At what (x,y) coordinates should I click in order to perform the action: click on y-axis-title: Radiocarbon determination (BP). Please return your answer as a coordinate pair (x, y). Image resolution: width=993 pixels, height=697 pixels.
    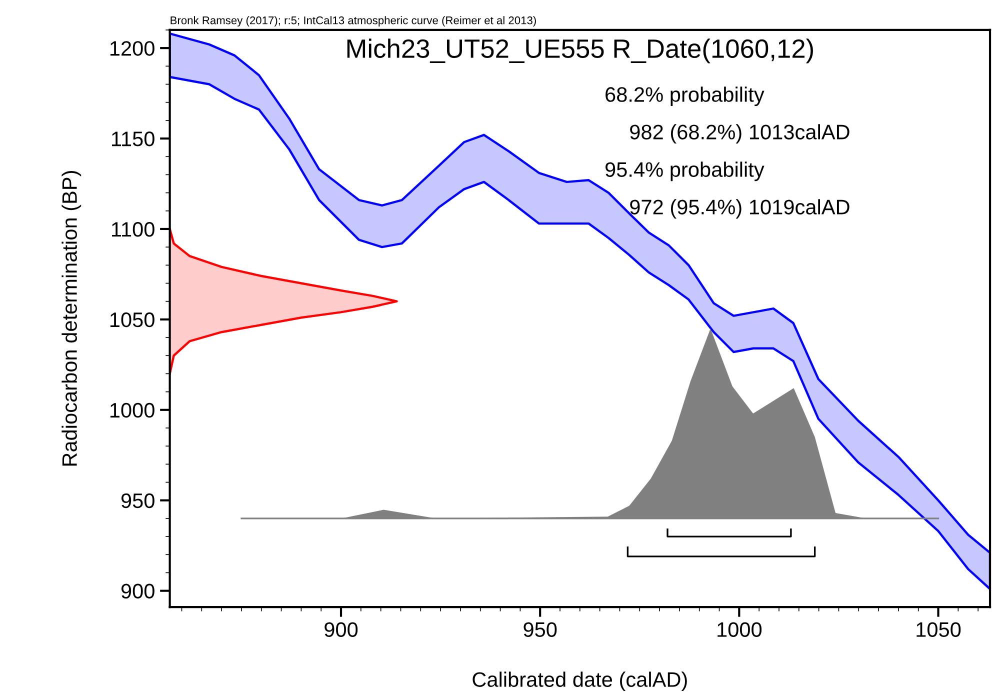
    Looking at the image, I should click on (72, 318).